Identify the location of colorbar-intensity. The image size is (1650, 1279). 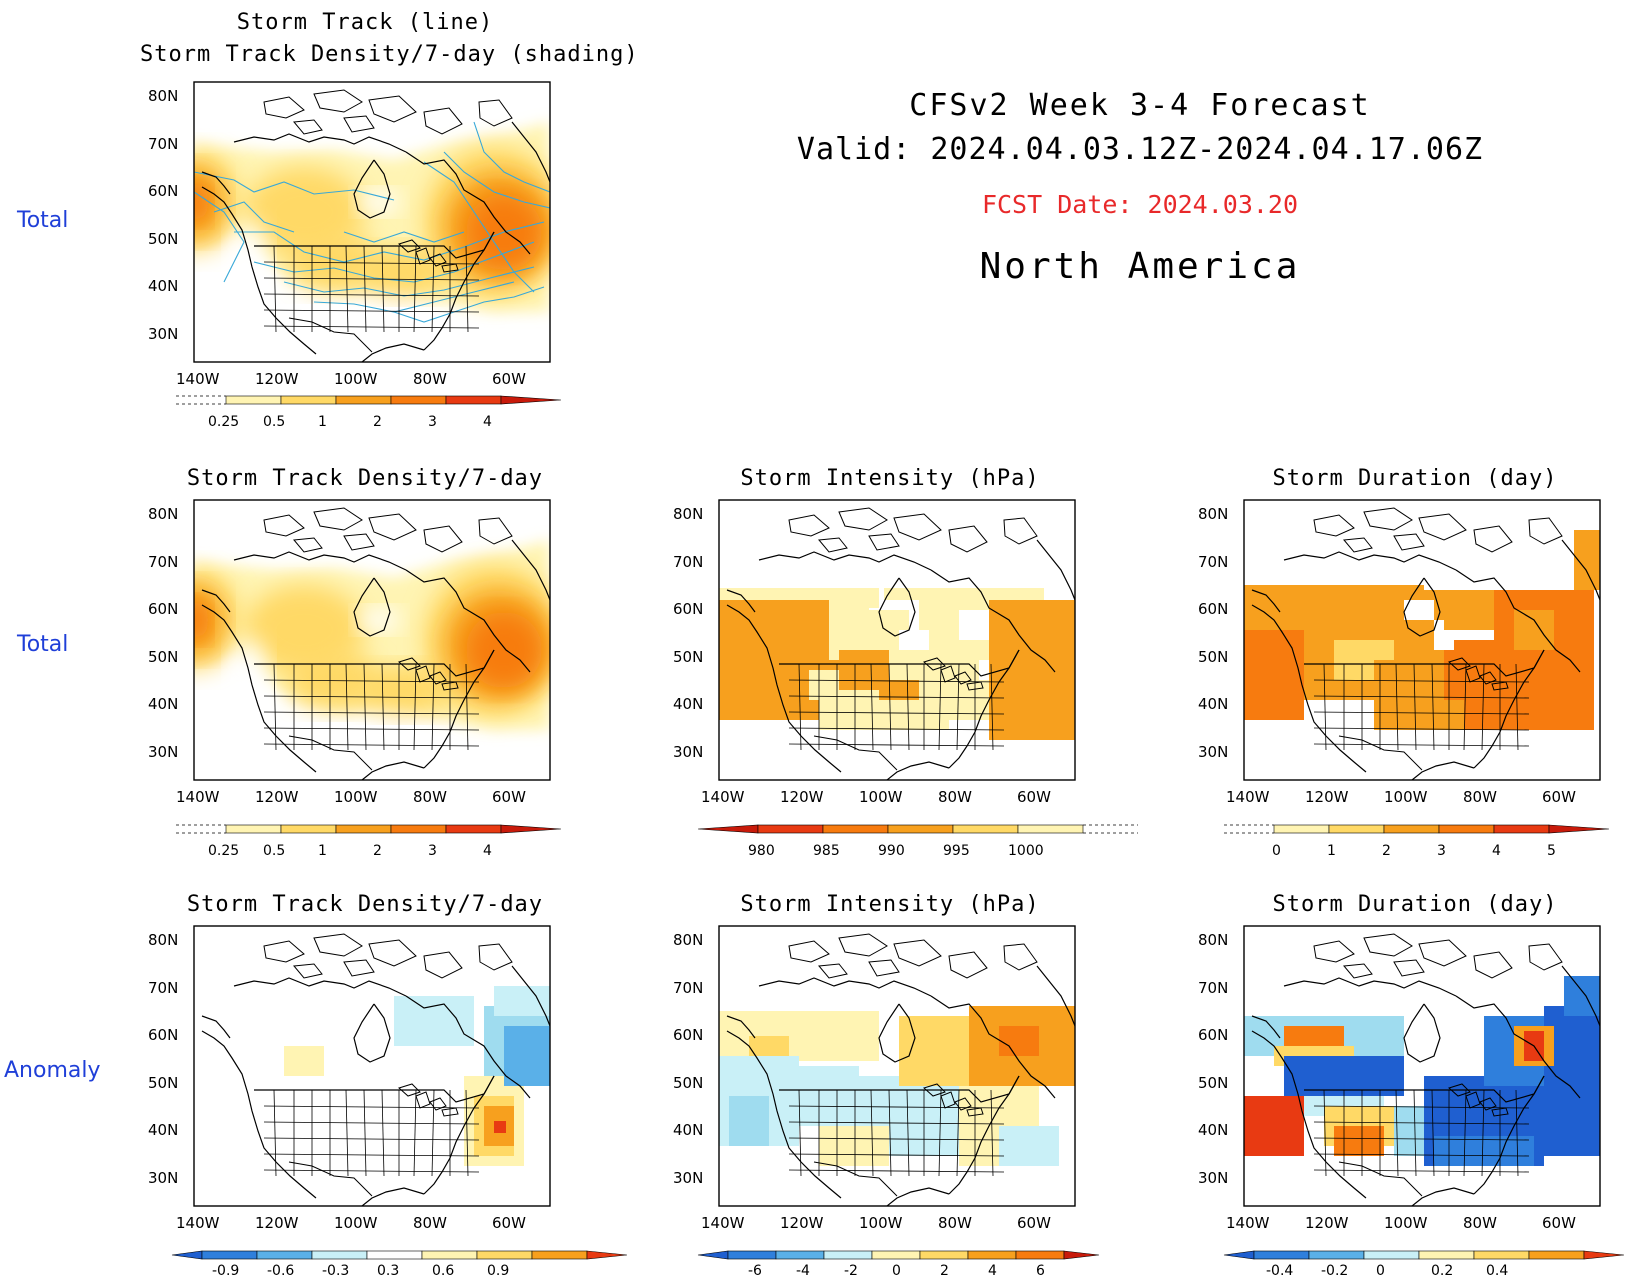
(917, 829).